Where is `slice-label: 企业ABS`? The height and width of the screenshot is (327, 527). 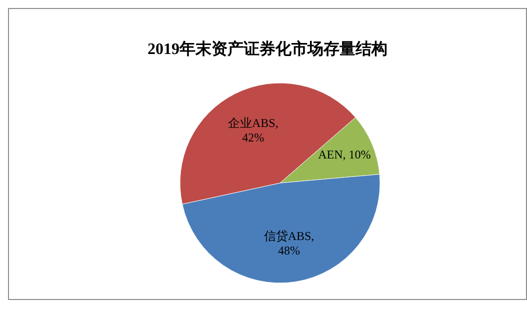 slice-label: 企业ABS is located at coordinates (252, 123).